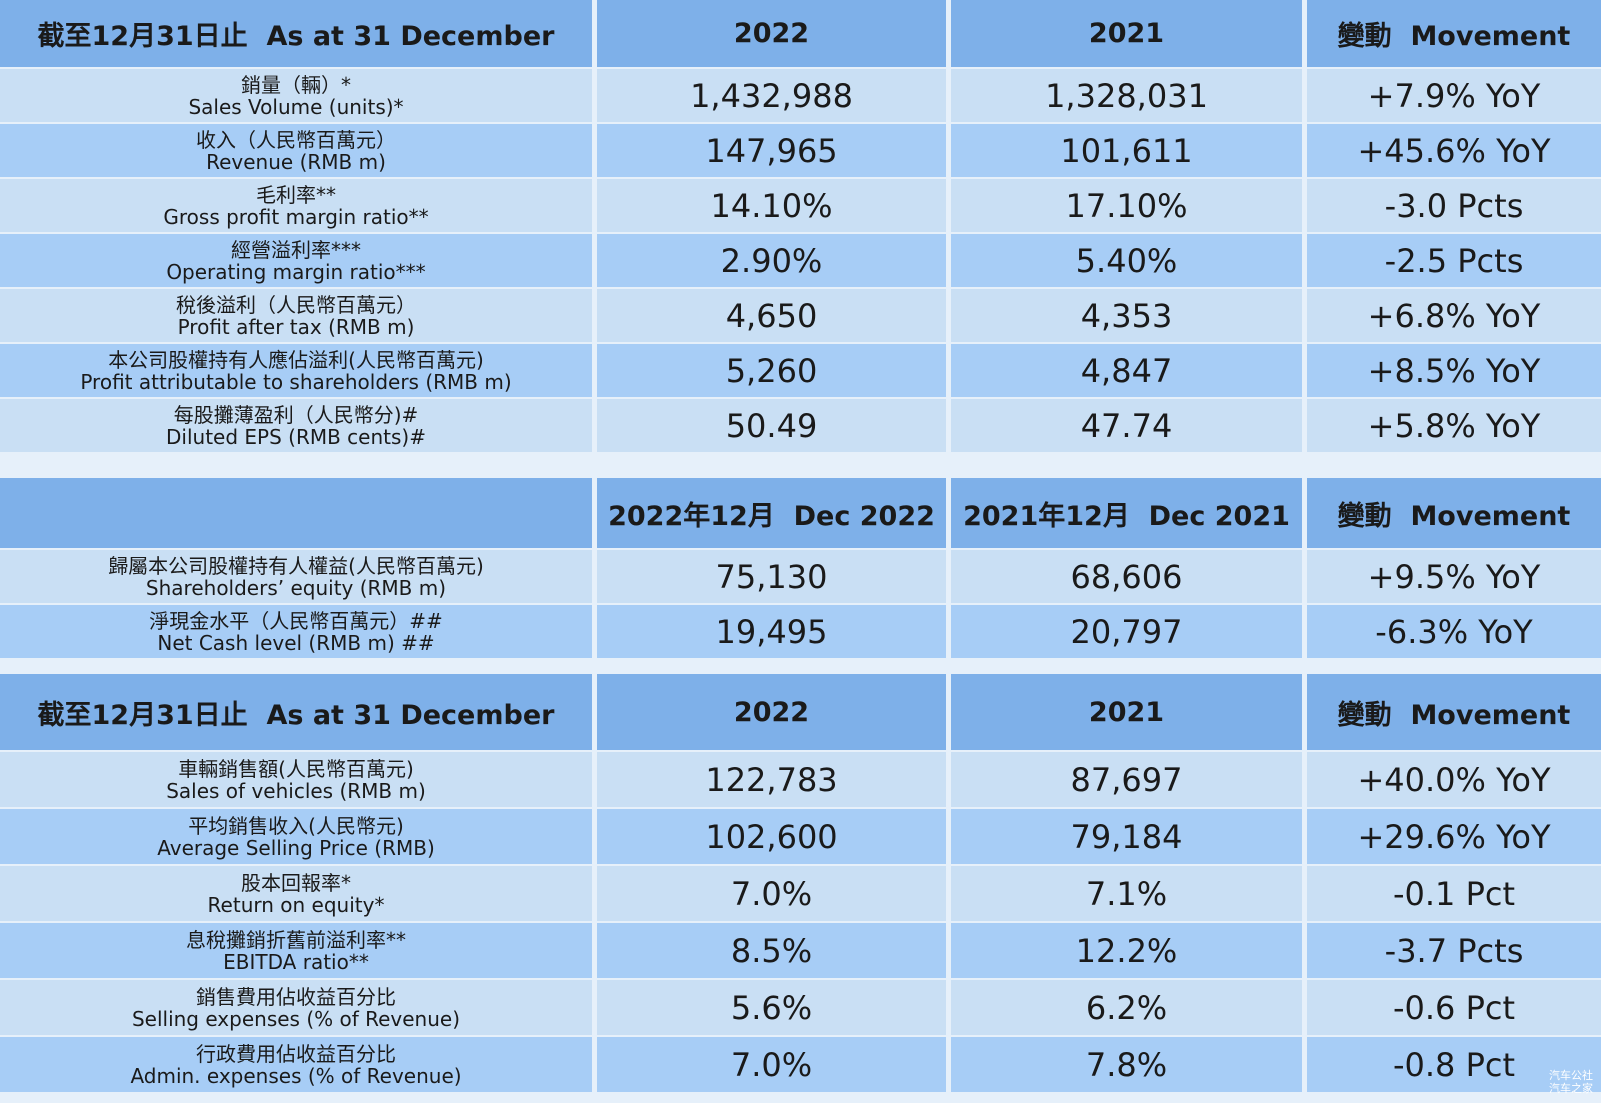  Describe the element at coordinates (771, 150) in the screenshot. I see `value-cell: 147,965` at that location.